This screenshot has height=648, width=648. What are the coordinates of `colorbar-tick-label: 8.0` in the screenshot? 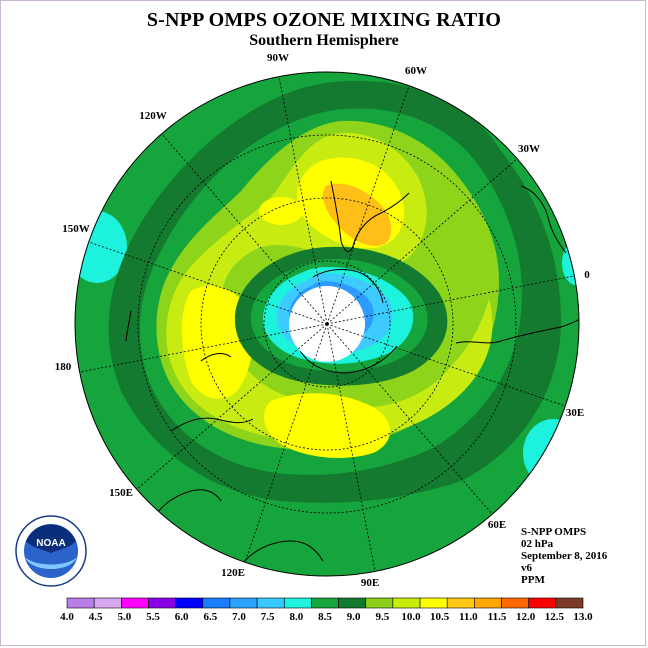 It's located at (296, 617).